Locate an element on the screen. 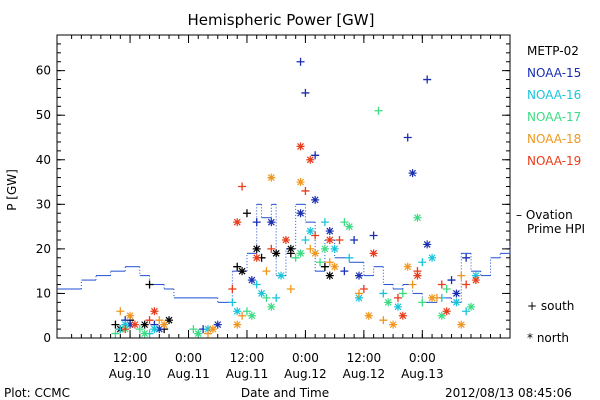  y-tick-label: 50 is located at coordinates (43, 115).